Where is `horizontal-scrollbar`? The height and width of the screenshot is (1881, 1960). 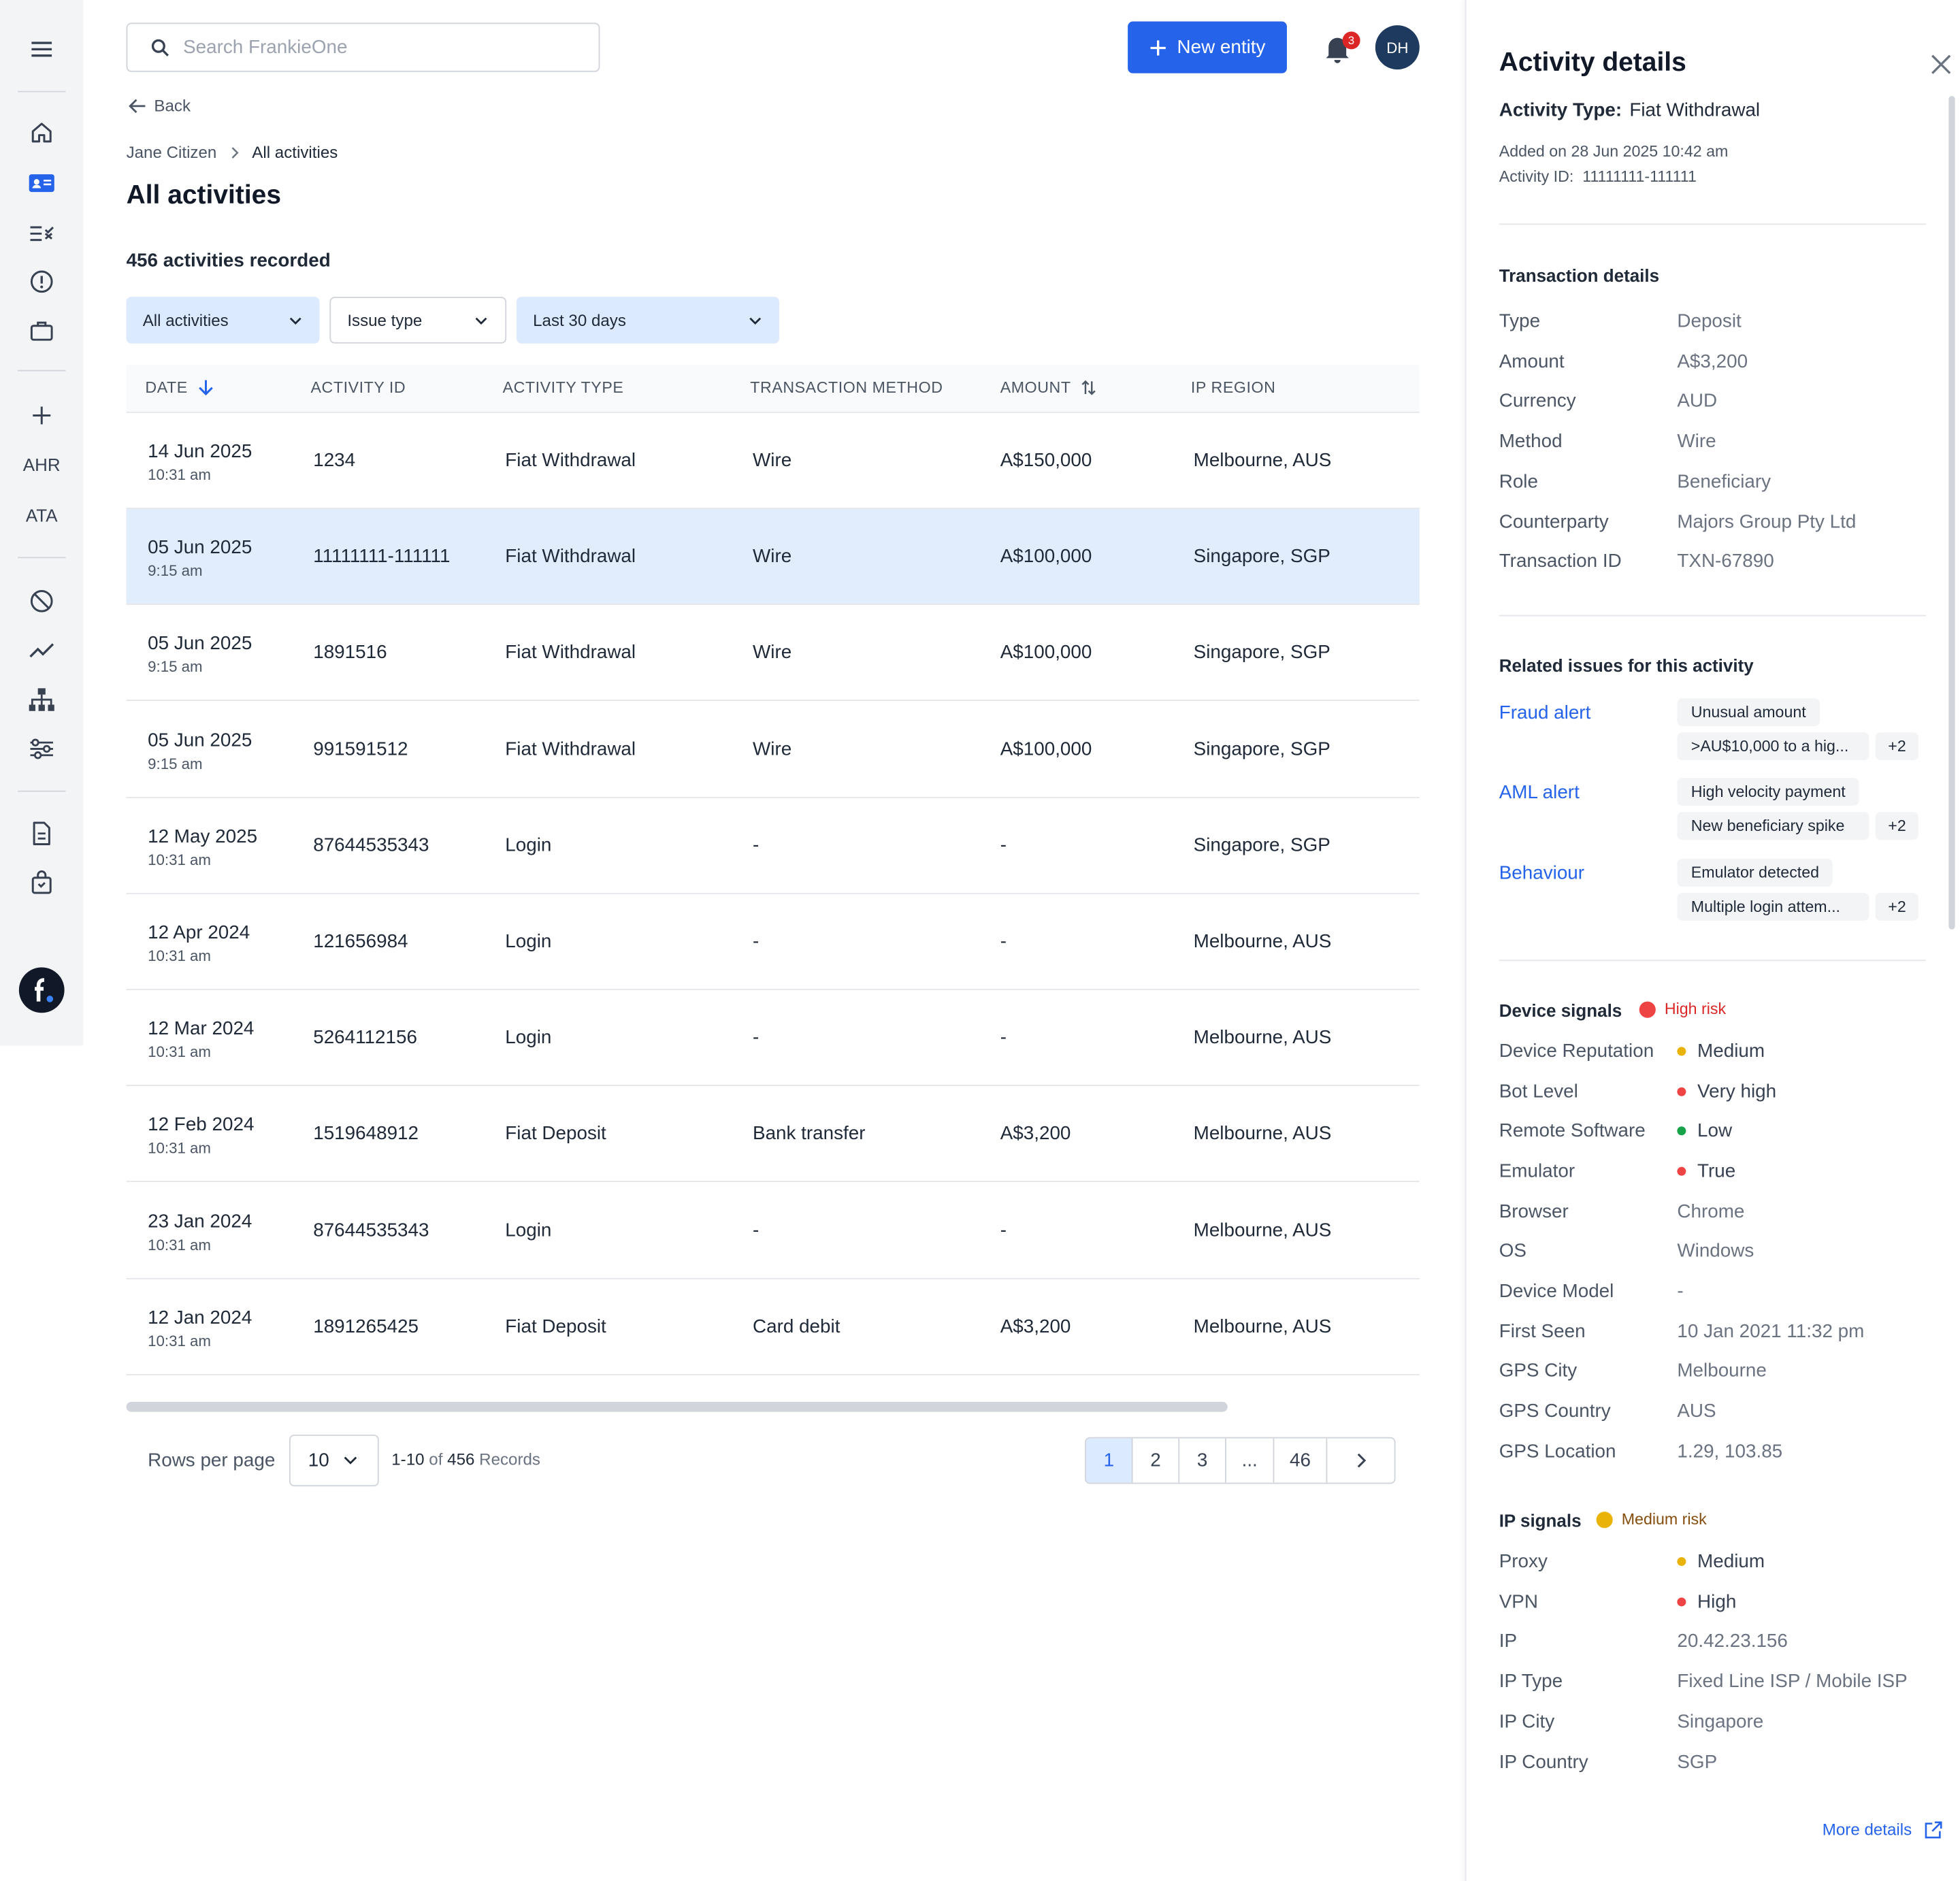
horizontal-scrollbar is located at coordinates (677, 1406).